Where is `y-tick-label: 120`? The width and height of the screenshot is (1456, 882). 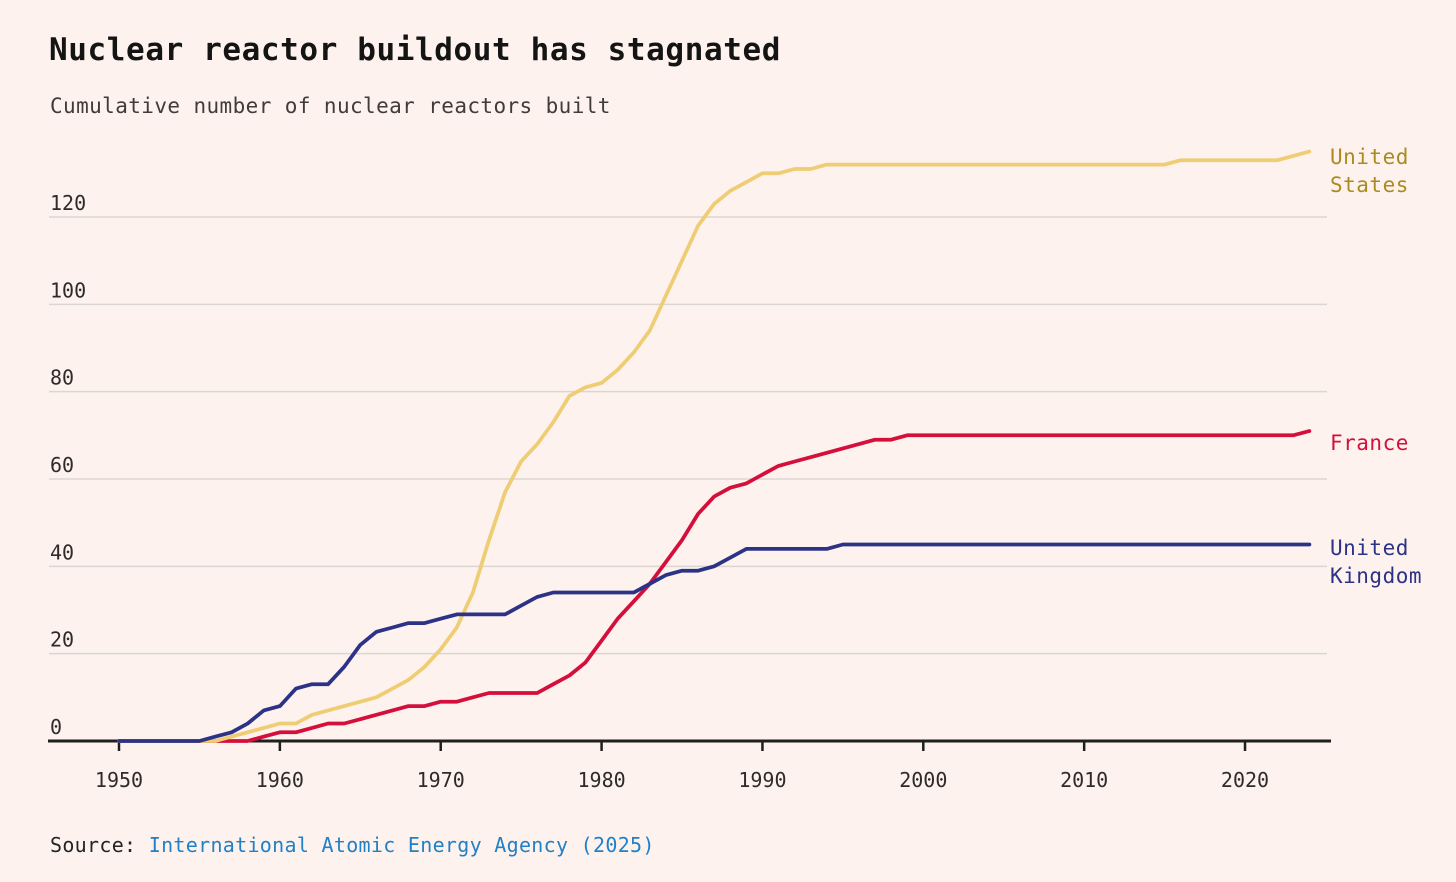 y-tick-label: 120 is located at coordinates (68, 203).